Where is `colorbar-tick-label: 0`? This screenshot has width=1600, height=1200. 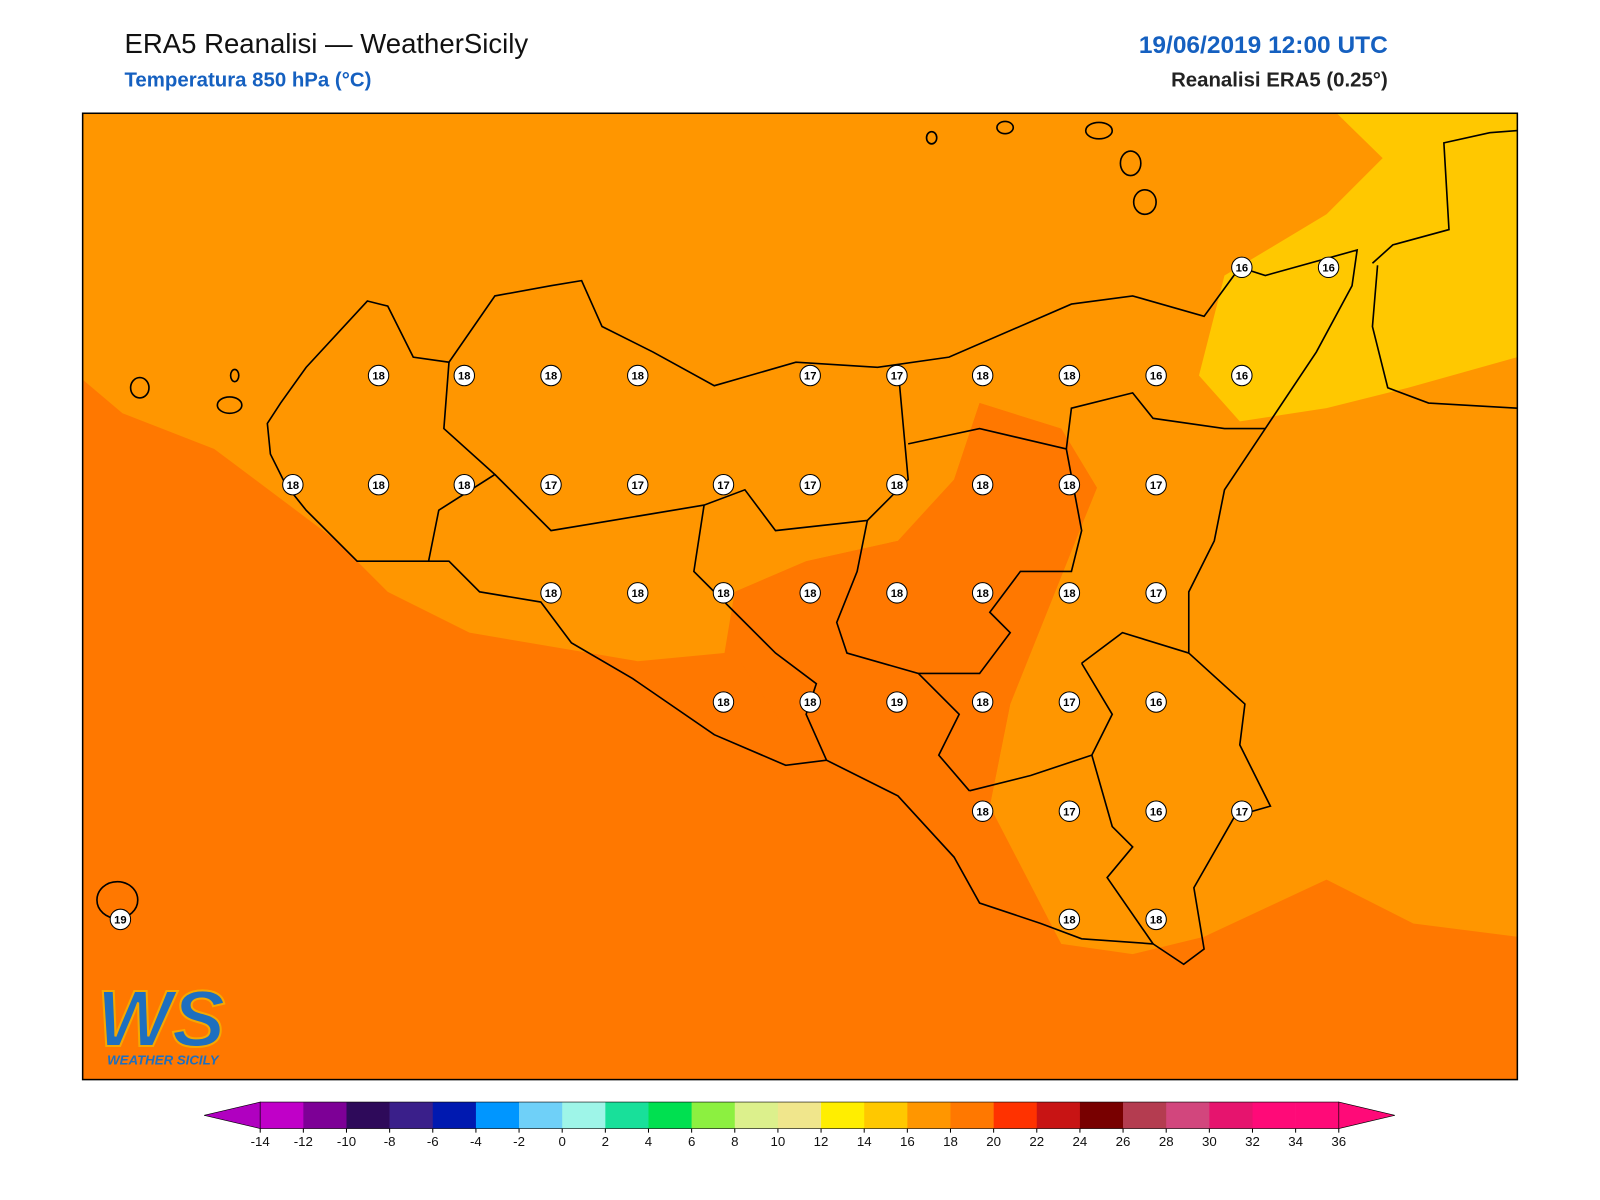
colorbar-tick-label: 0 is located at coordinates (562, 1141).